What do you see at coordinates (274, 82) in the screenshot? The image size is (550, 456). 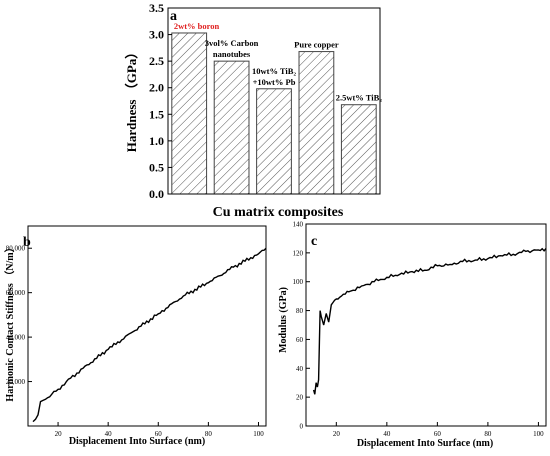 I see `panel-a-bar-label: +10wt% Pb` at bounding box center [274, 82].